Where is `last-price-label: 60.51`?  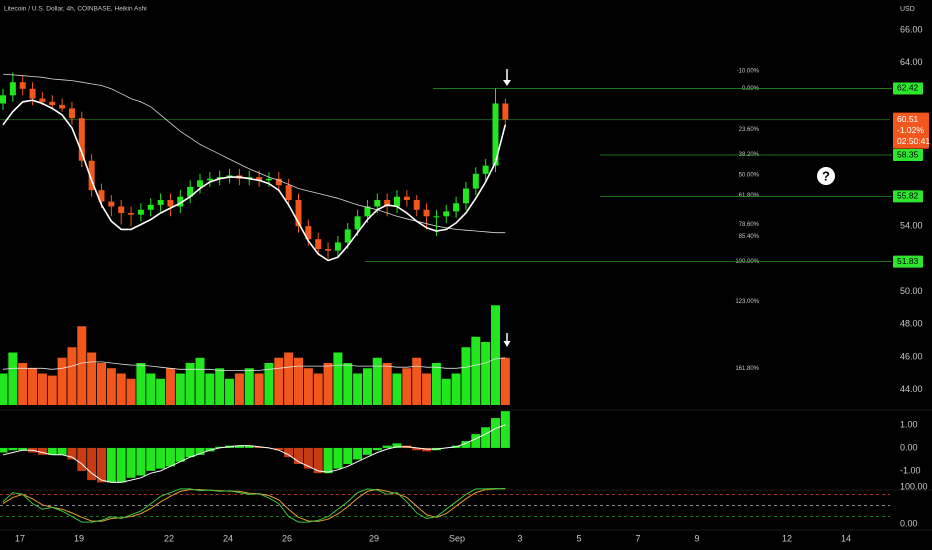
last-price-label: 60.51 is located at coordinates (908, 119).